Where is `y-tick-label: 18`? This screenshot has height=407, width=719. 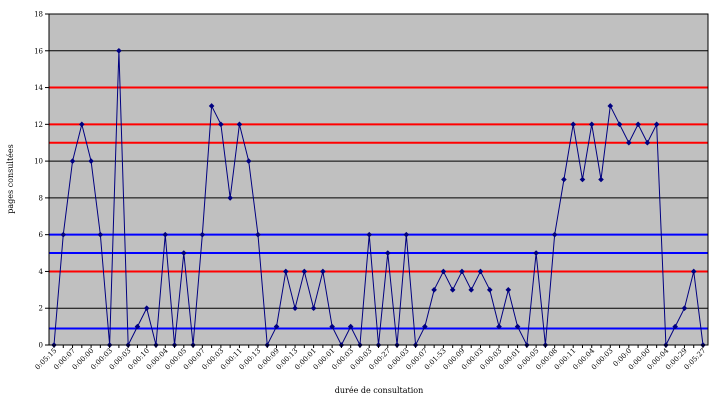
y-tick-label: 18 is located at coordinates (38, 15).